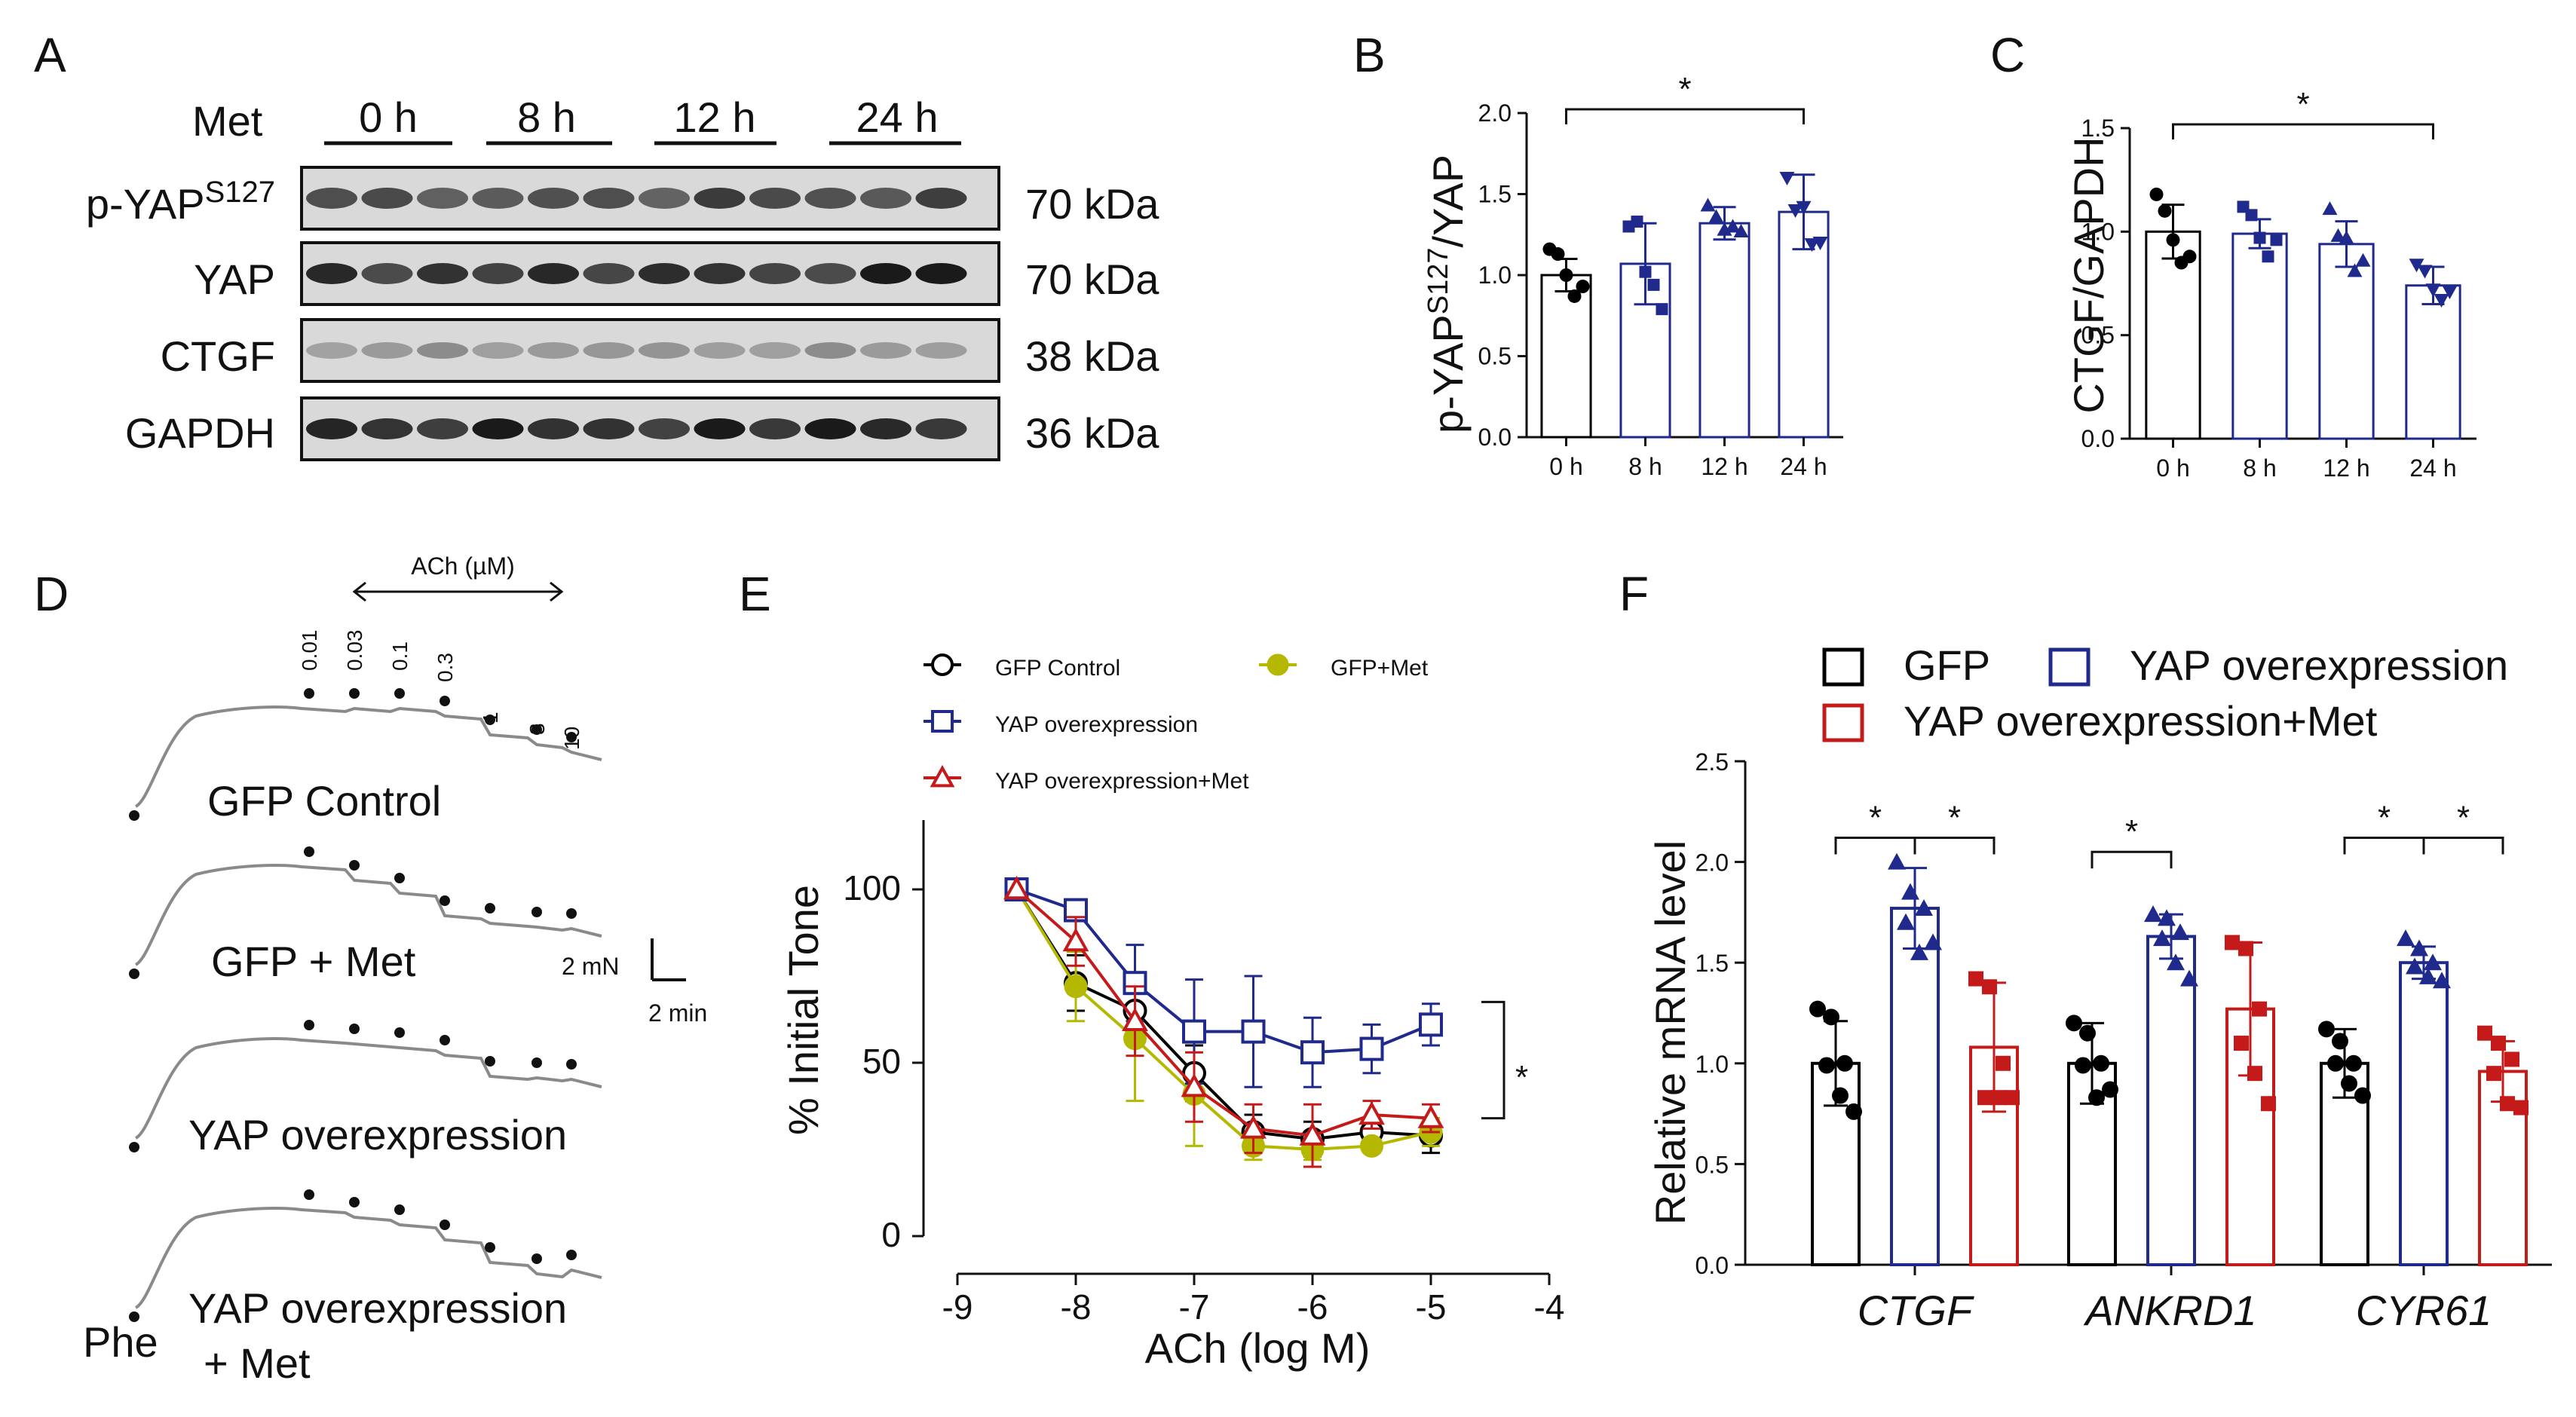 Image resolution: width=2576 pixels, height=1417 pixels. I want to click on phe-label: Phe, so click(120, 1342).